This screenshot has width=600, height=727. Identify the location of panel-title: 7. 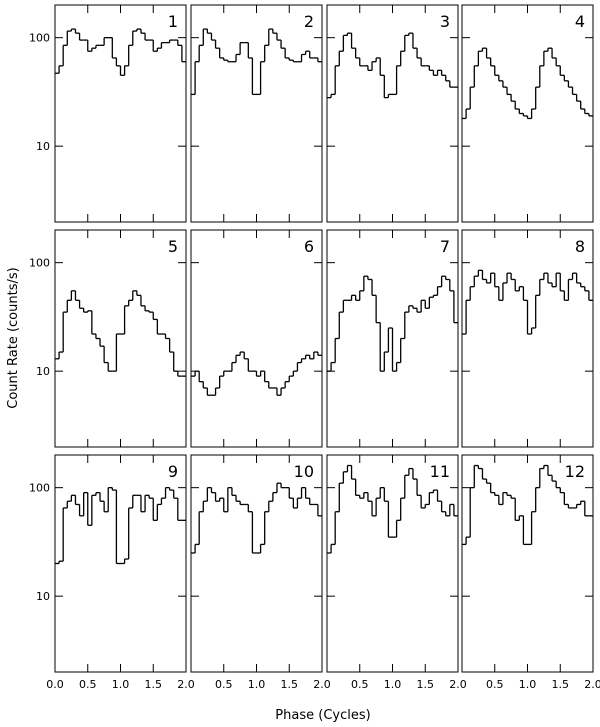
(445, 246).